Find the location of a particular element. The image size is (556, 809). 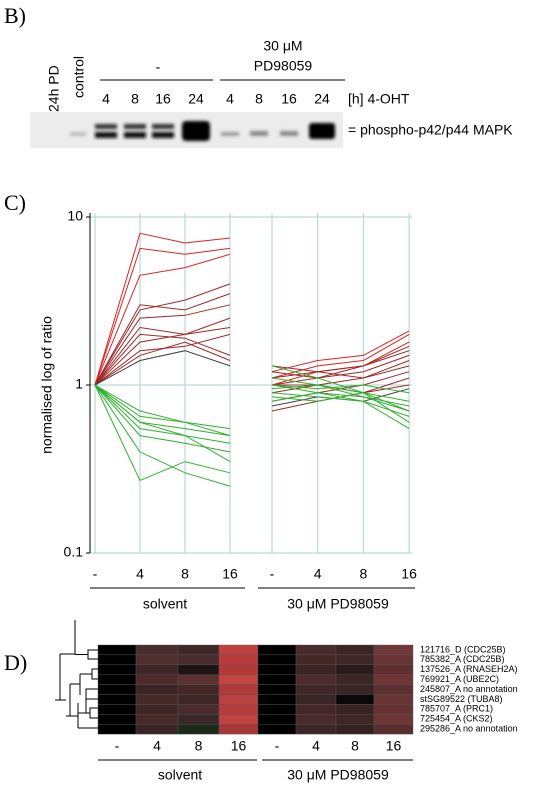

time-label: 24 is located at coordinates (196, 99).